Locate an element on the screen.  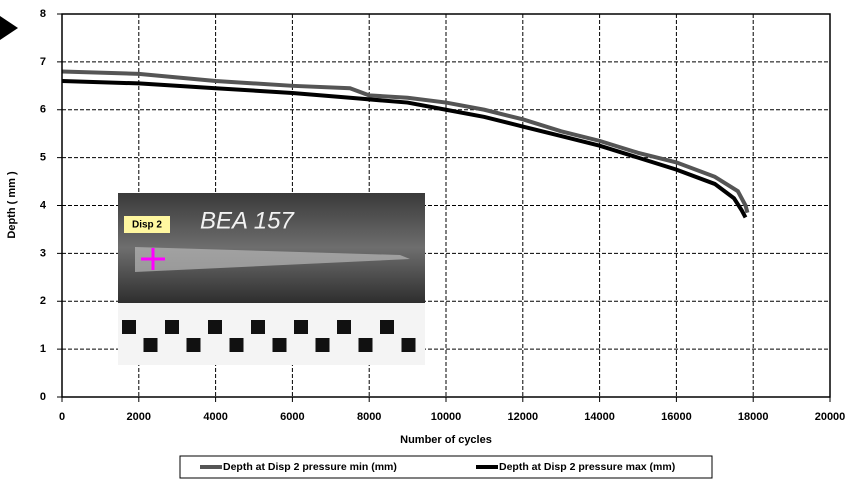
photo-background is located at coordinates (271, 248).